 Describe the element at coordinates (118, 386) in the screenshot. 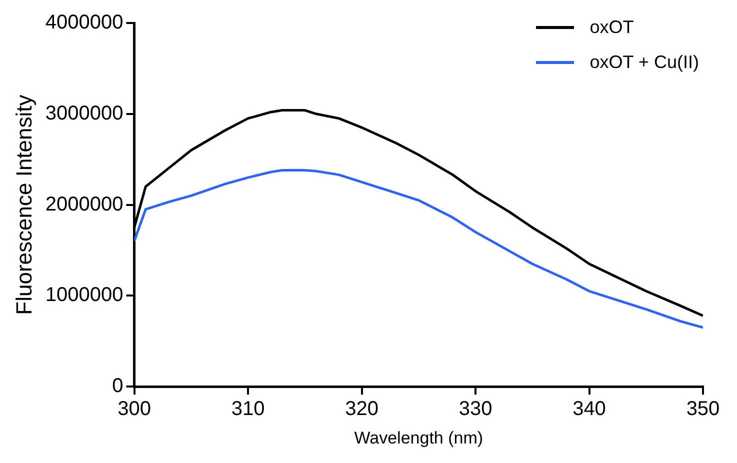

I see `y-tick-label: 0` at that location.